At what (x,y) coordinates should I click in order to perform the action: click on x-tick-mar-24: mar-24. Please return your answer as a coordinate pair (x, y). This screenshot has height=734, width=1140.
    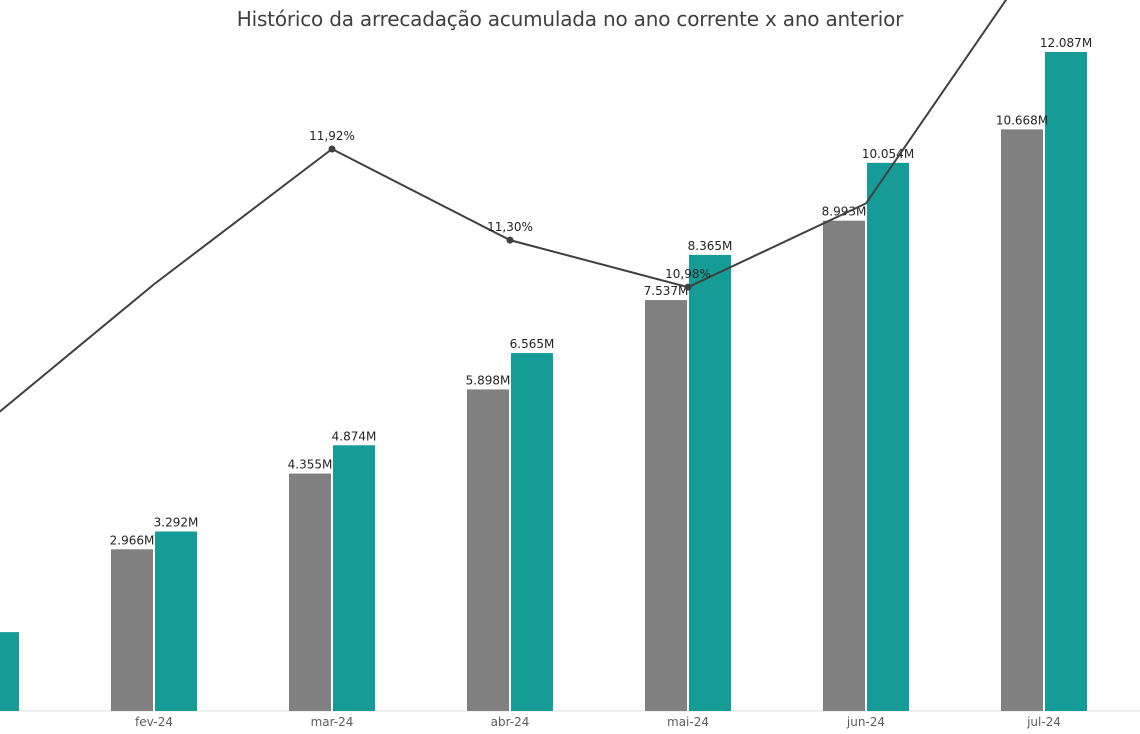
    Looking at the image, I should click on (332, 722).